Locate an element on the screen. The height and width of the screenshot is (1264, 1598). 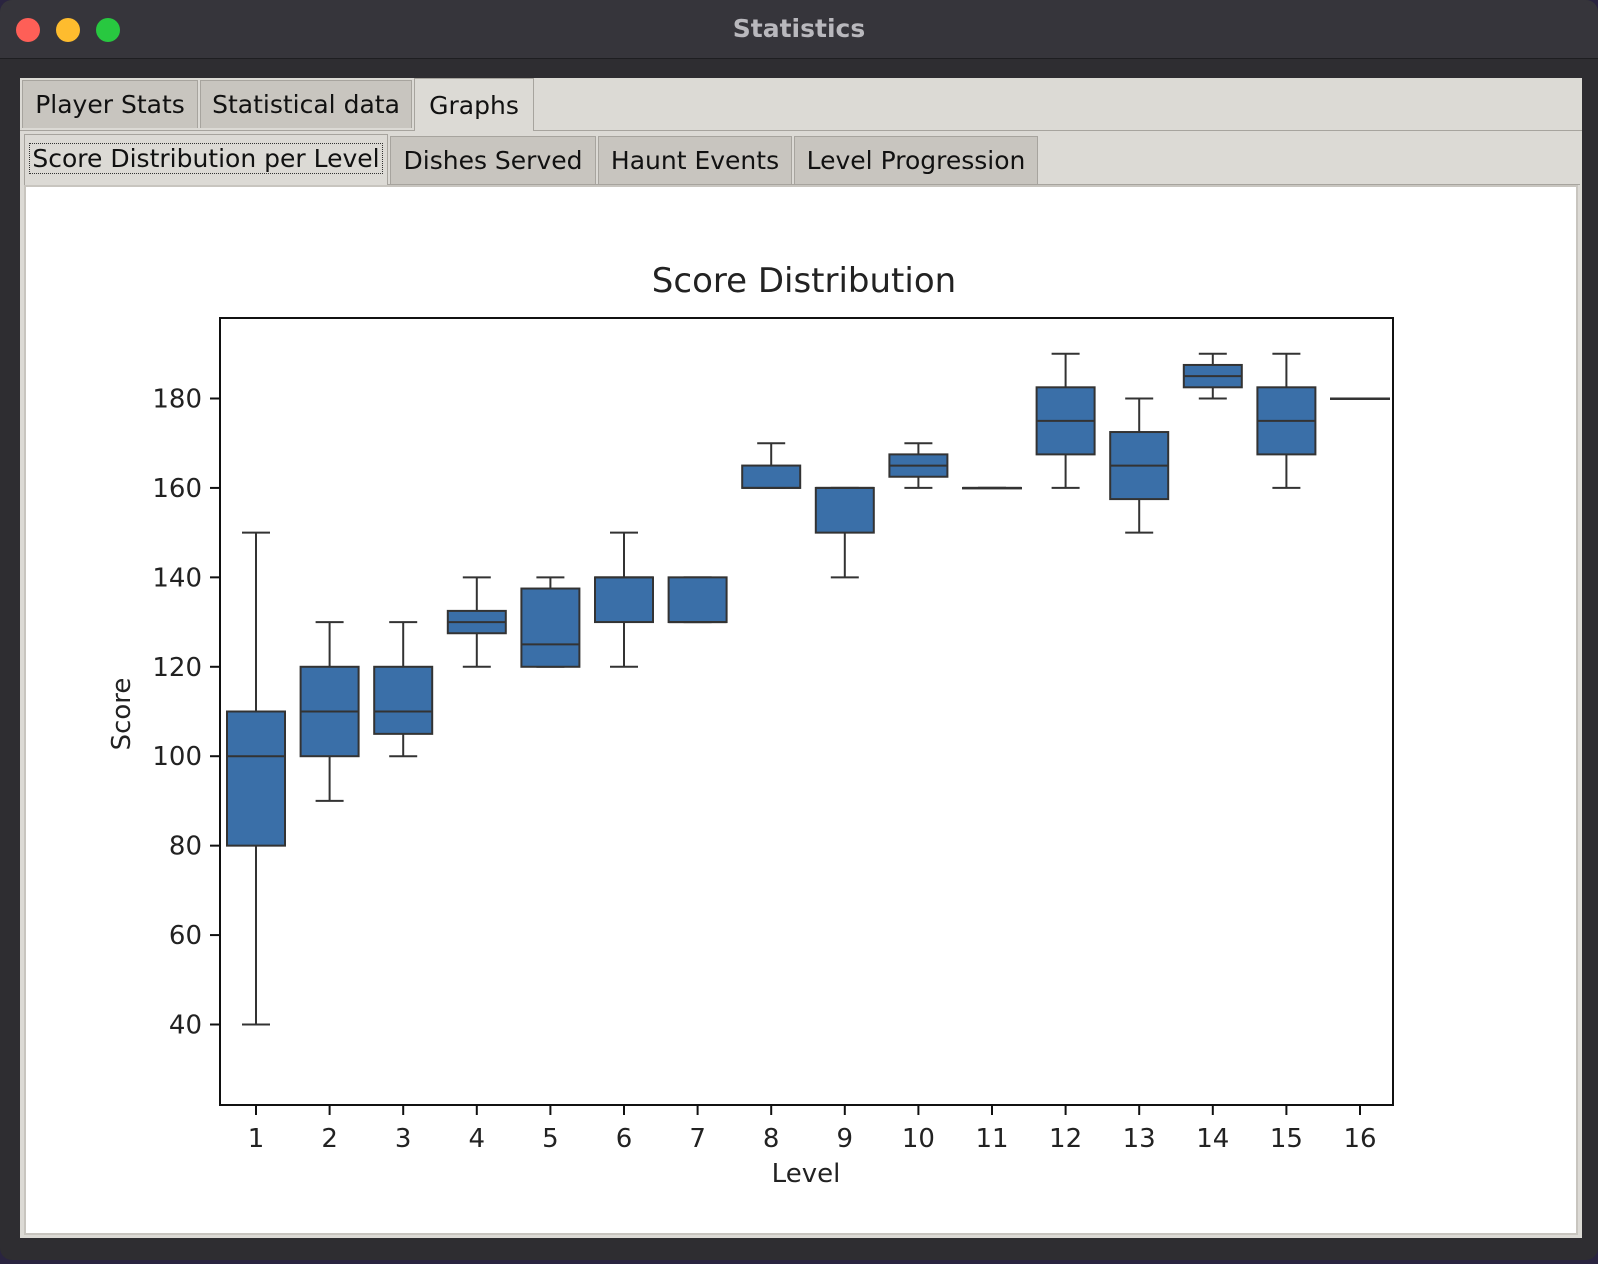
subtab-label: Score Distribution per Level is located at coordinates (206, 158).